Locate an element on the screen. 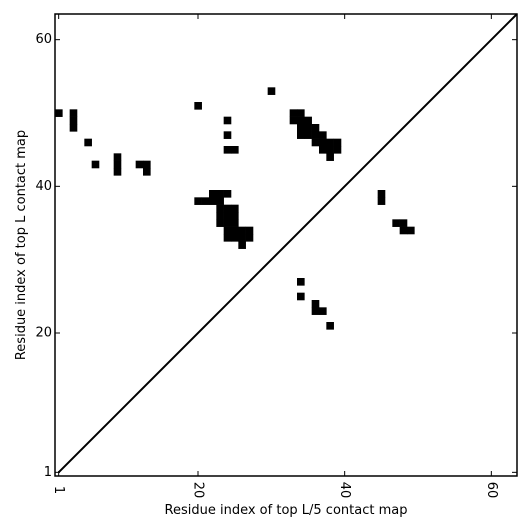 This screenshot has width=531, height=531. y-tick-label-1: 1 is located at coordinates (48, 472).